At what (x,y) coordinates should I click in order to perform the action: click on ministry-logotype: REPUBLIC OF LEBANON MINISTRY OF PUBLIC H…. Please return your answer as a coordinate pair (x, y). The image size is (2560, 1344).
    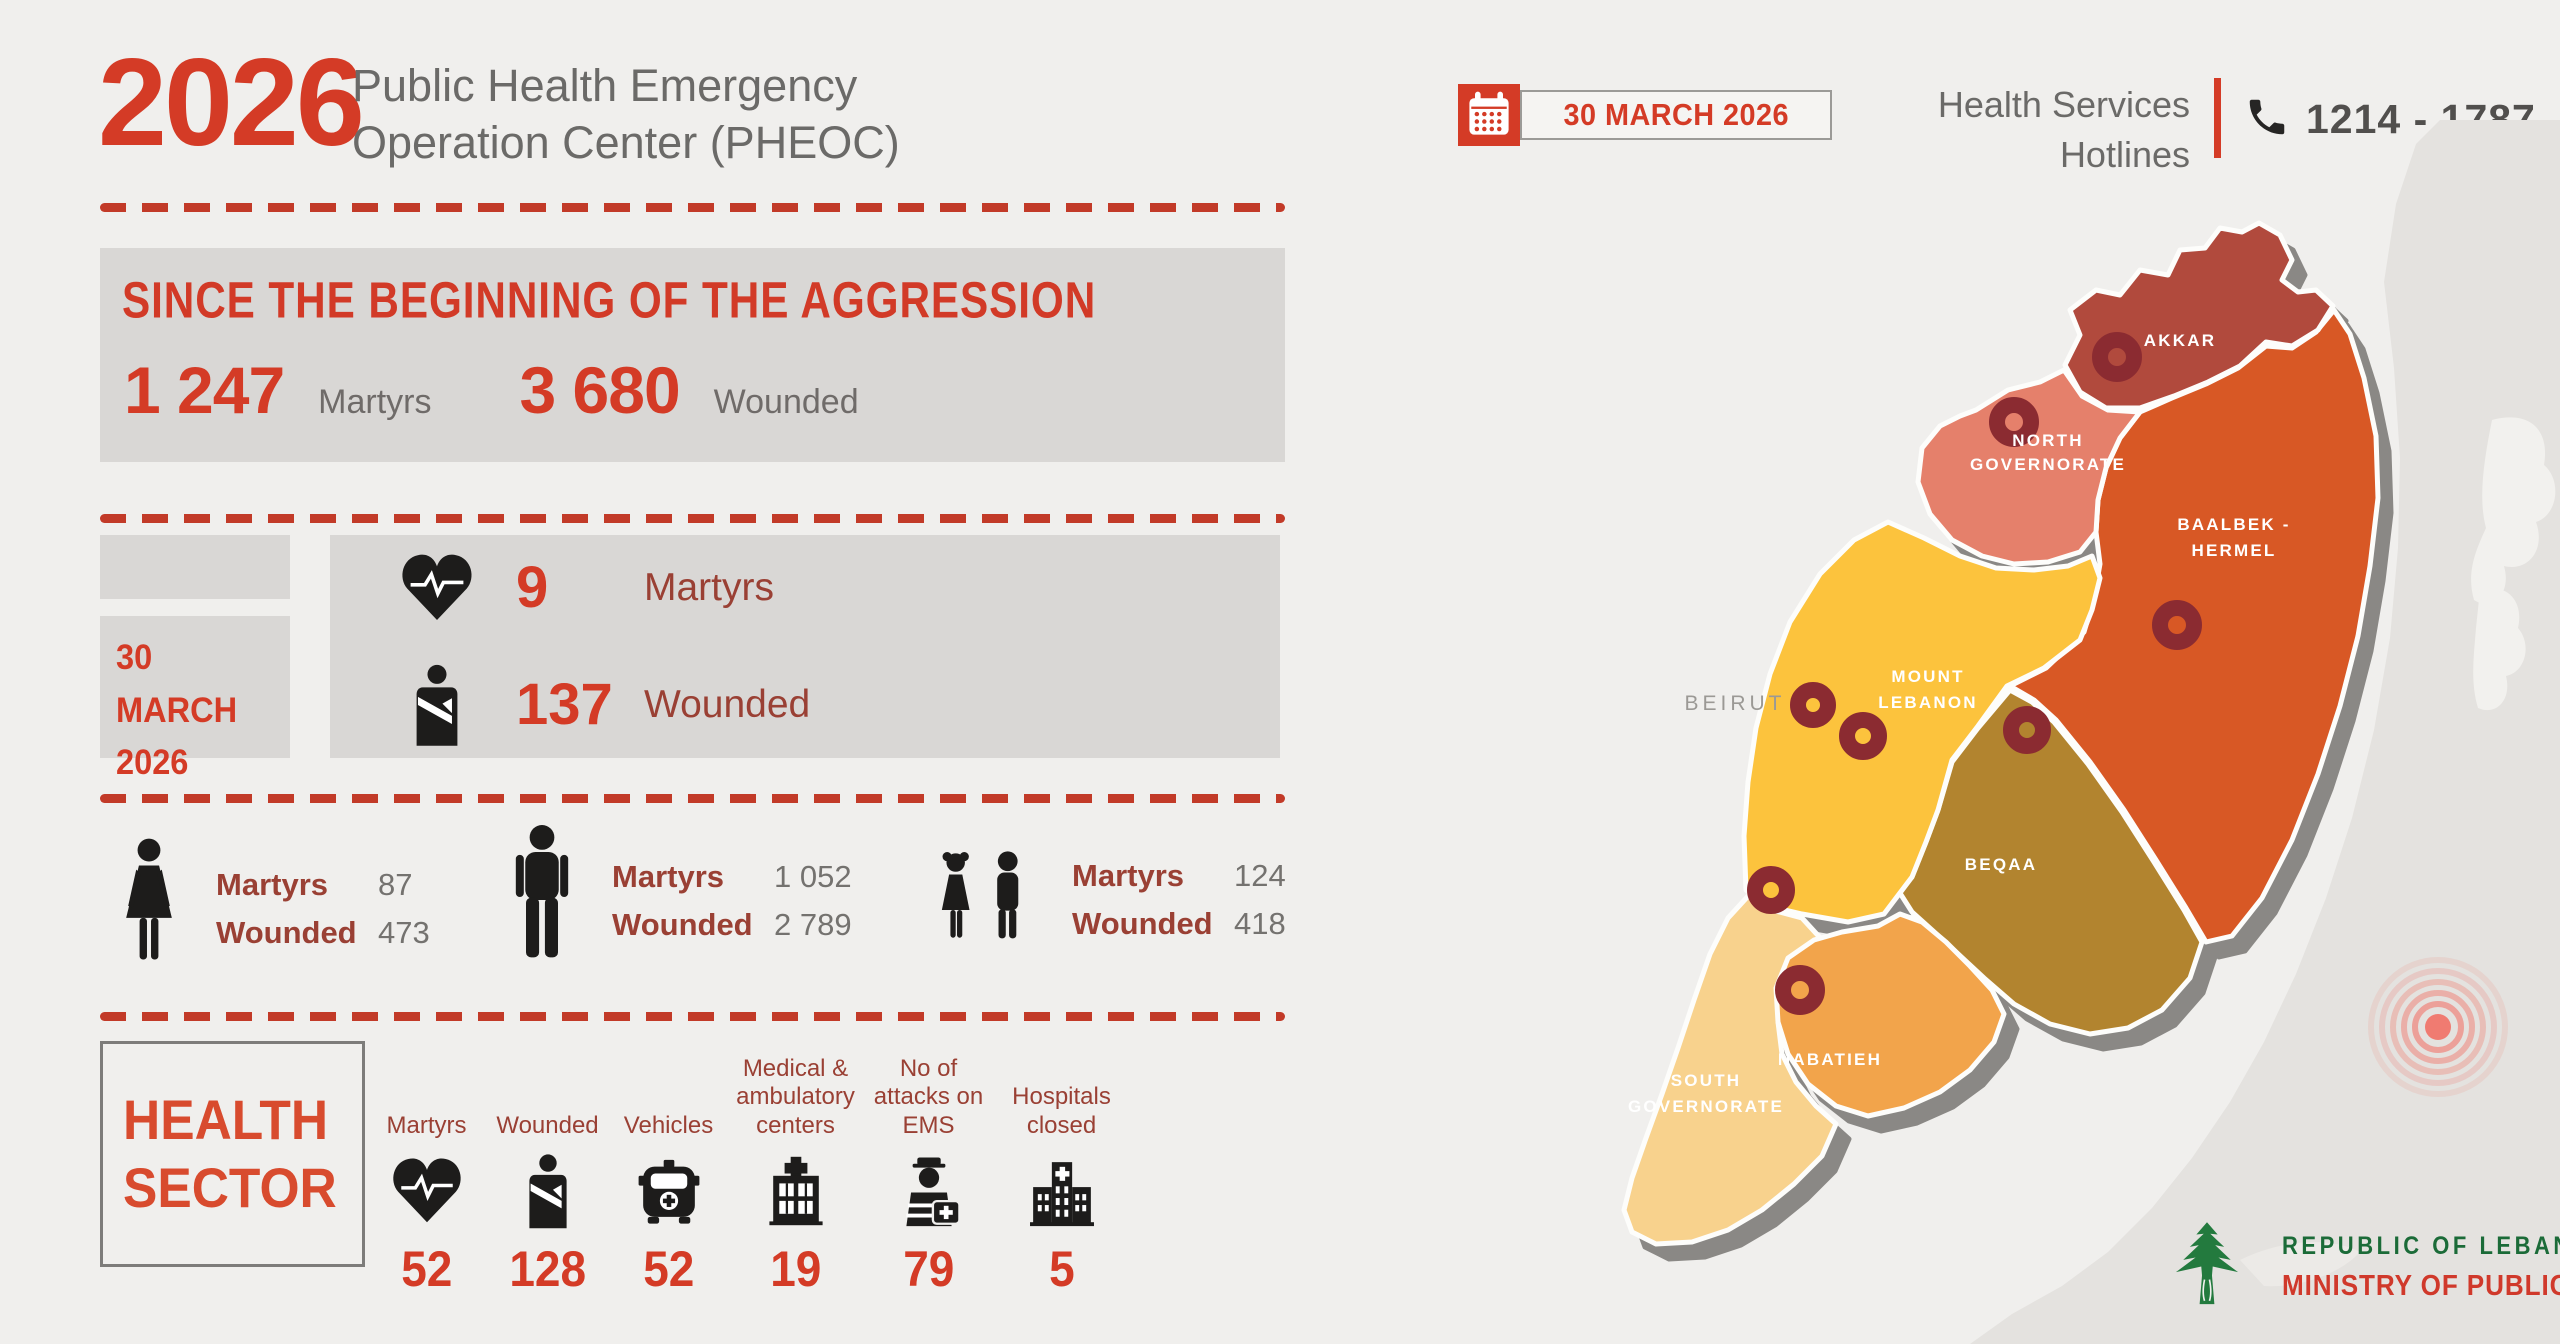
    Looking at the image, I should click on (2421, 1267).